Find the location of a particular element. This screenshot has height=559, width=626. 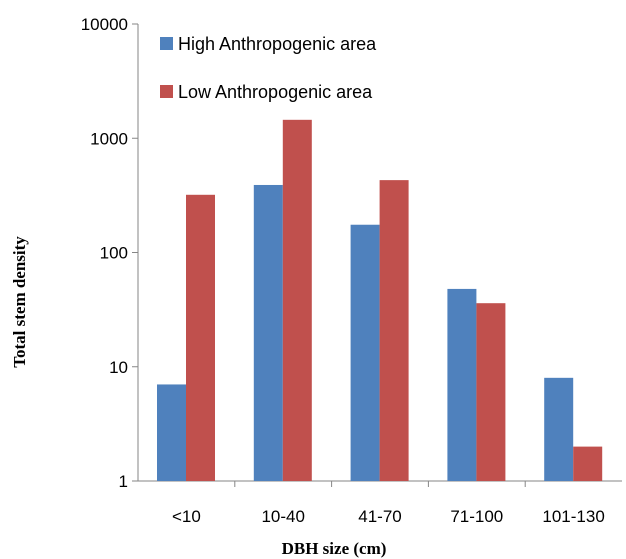

legend-swatch-low is located at coordinates (166, 91).